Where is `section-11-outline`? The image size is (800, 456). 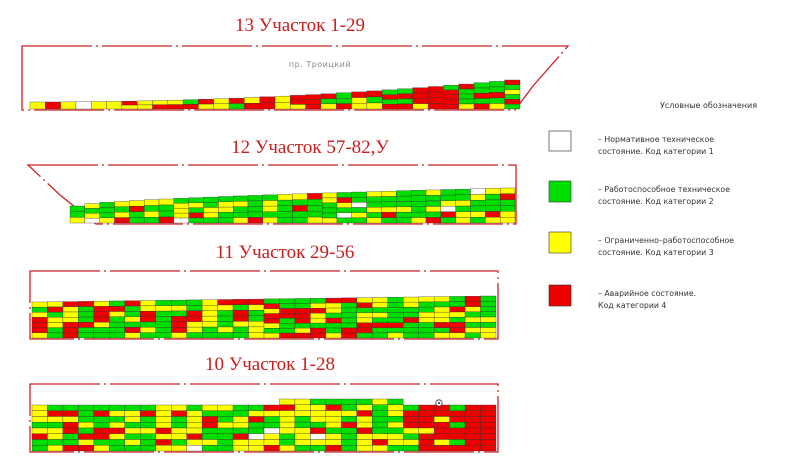 section-11-outline is located at coordinates (264, 305).